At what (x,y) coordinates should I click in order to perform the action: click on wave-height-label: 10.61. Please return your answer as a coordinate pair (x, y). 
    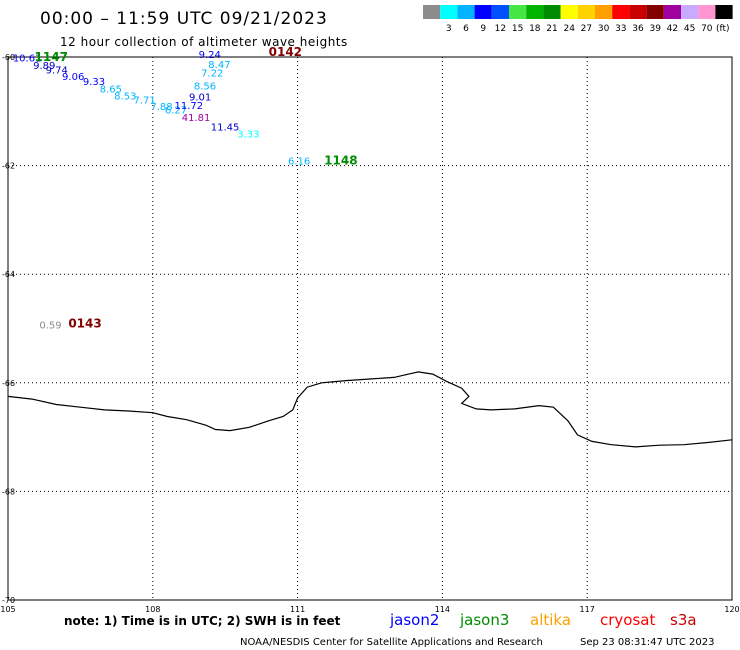
    Looking at the image, I should click on (27, 58).